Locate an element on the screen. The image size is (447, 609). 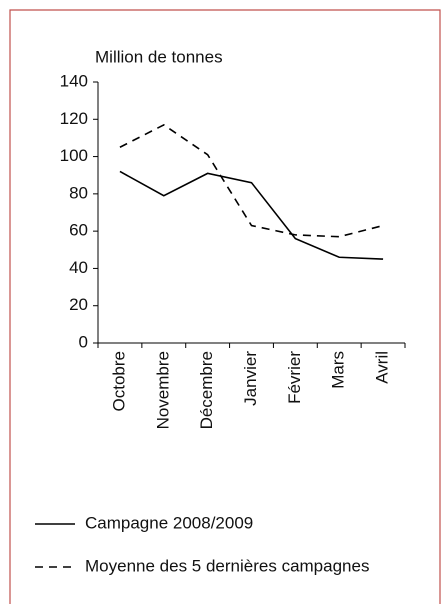
y-axis-title: Million de tonnes is located at coordinates (159, 56).